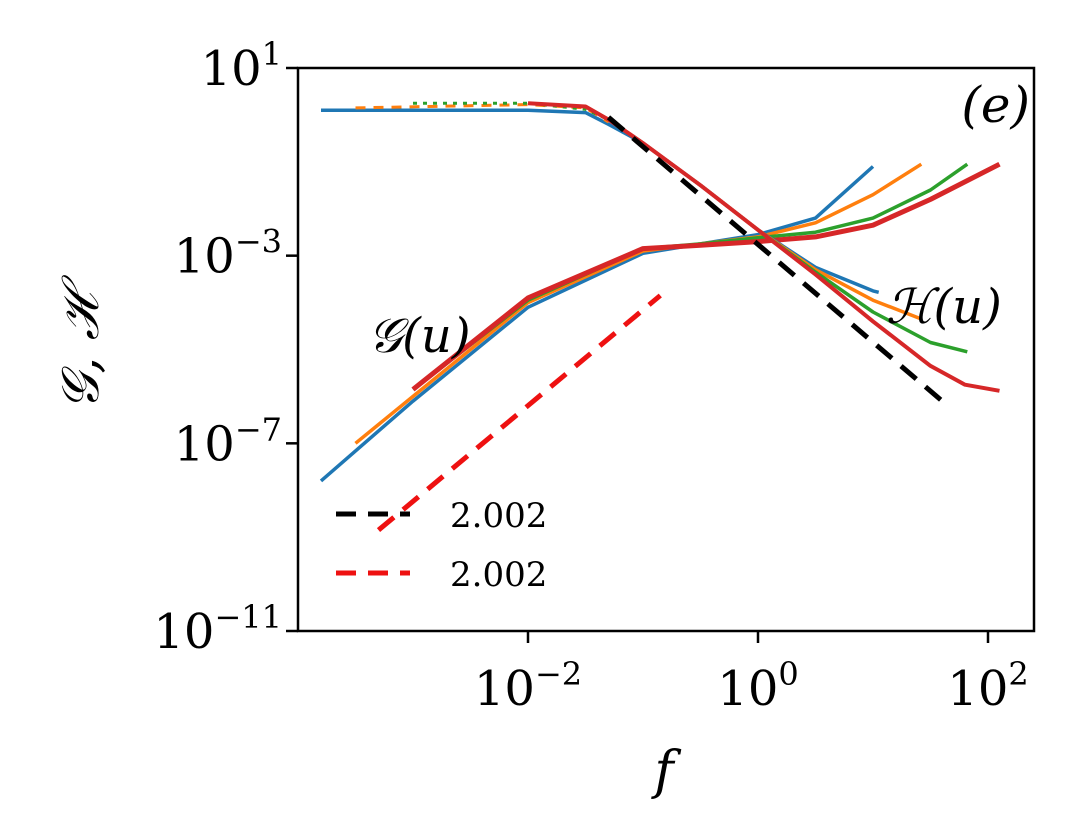 This screenshot has height=840, width=1080. Describe the element at coordinates (217, 629) in the screenshot. I see `y-tick-label-3: 10⁻¹¹` at that location.